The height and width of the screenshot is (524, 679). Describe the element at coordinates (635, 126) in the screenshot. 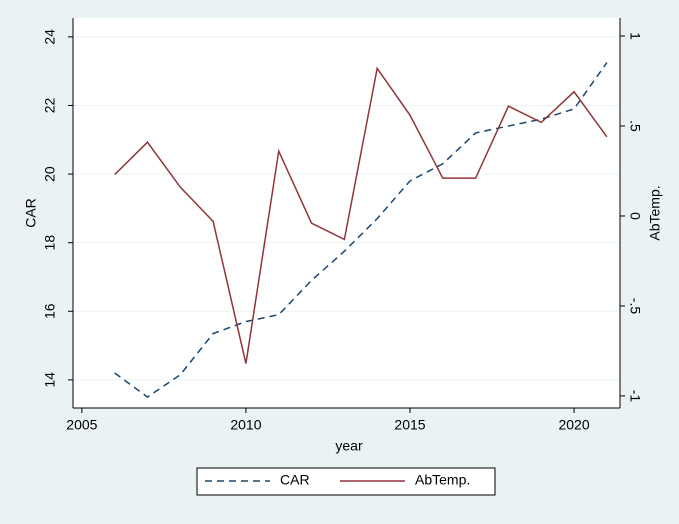

I see `y2-tick-label: .5` at that location.